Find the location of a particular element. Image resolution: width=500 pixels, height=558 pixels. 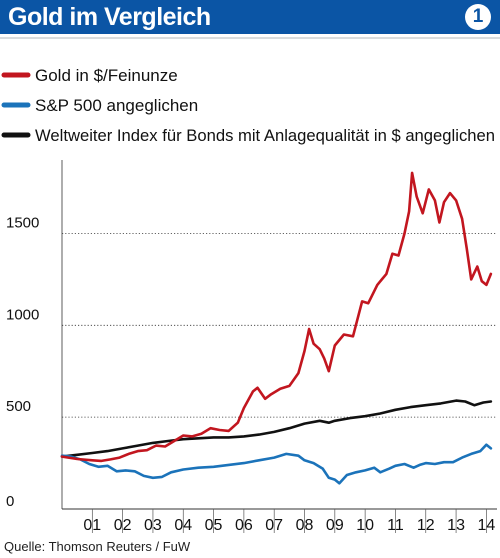

source-note: Quelle: Thomson Reuters / FuW is located at coordinates (97, 546).